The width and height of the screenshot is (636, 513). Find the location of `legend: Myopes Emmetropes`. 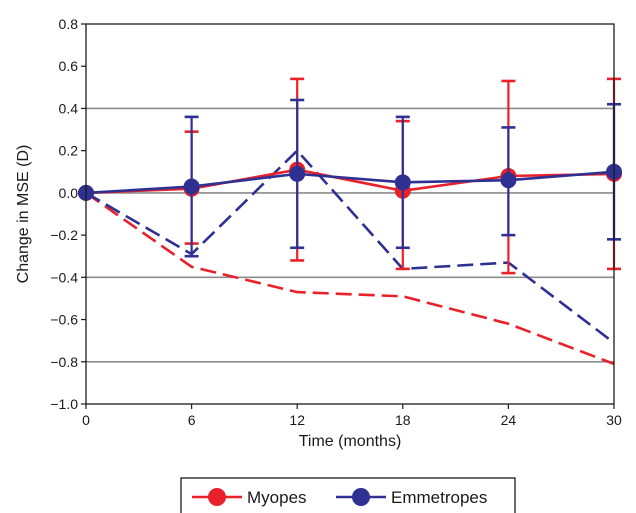

legend: Myopes Emmetropes is located at coordinates (348, 495).